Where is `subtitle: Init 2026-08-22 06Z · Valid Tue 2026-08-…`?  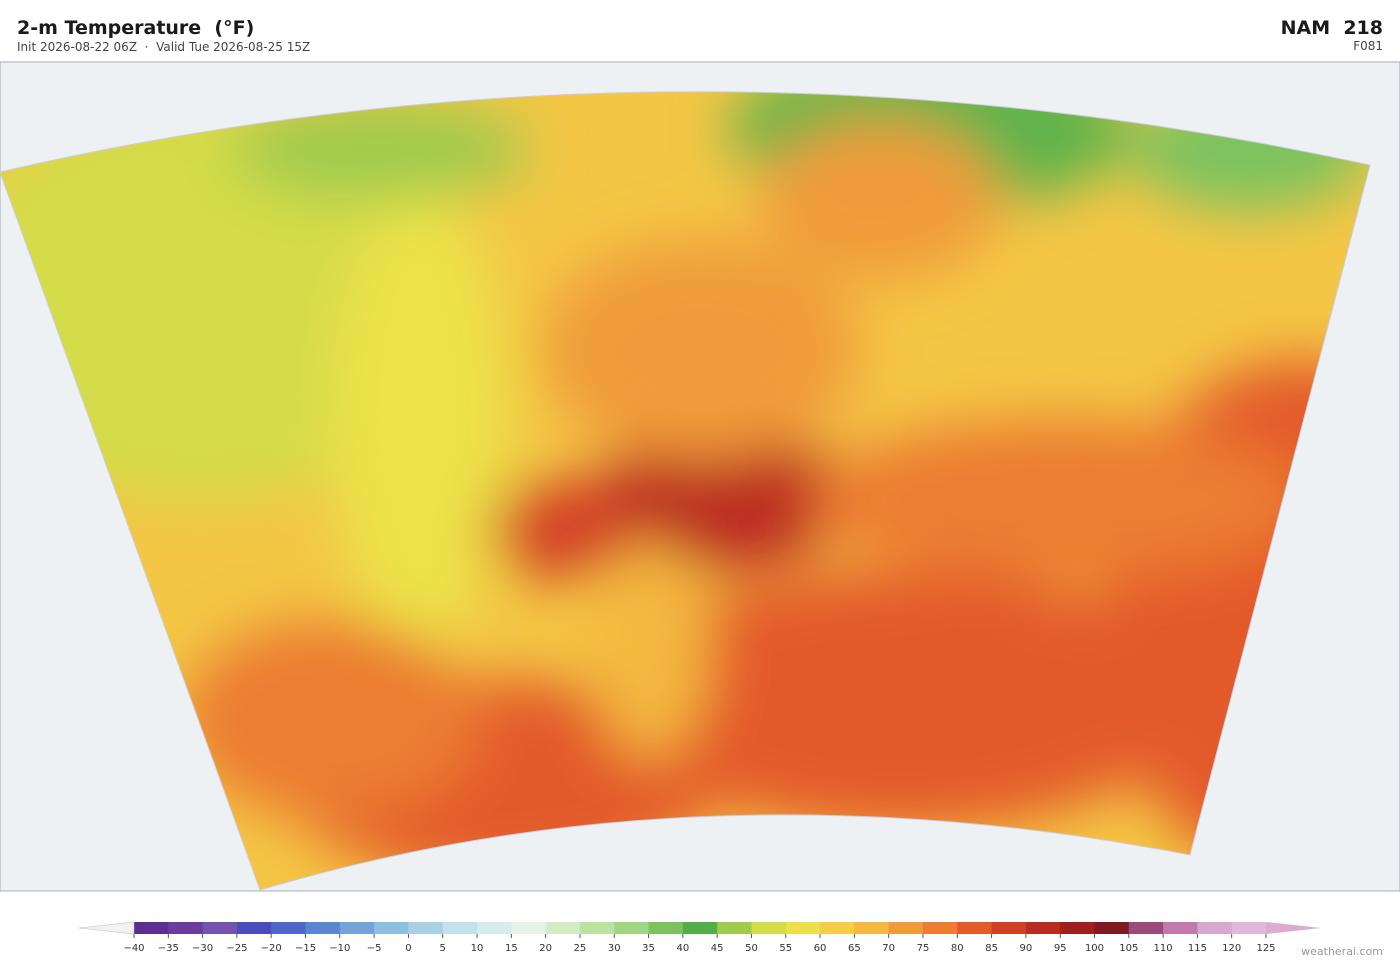
subtitle: Init 2026-08-22 06Z · Valid Tue 2026-08-… is located at coordinates (163, 47).